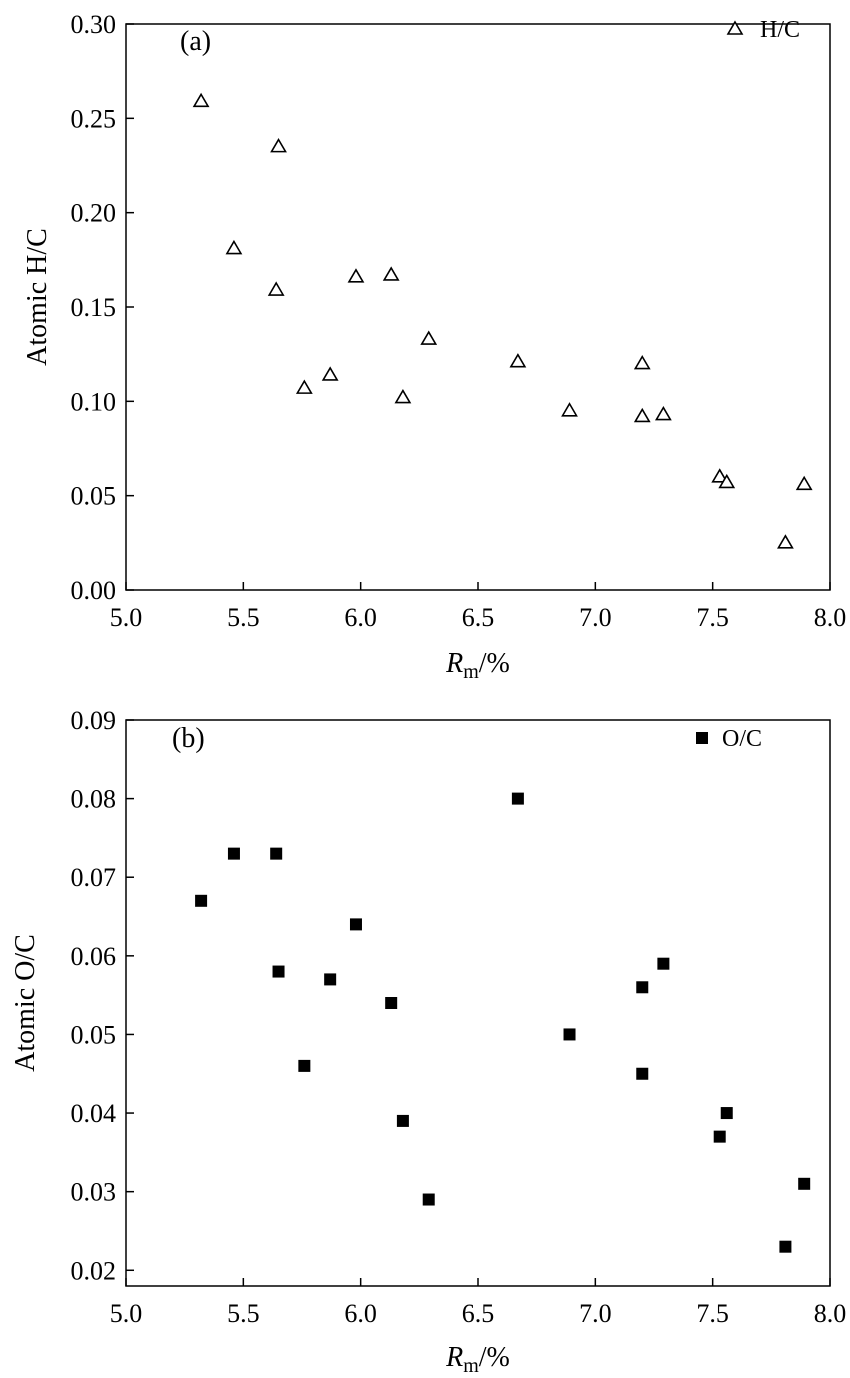 Image resolution: width=850 pixels, height=1378 pixels. Describe the element at coordinates (454, 663) in the screenshot. I see `panel-a-x-axis-label-main: R` at that location.